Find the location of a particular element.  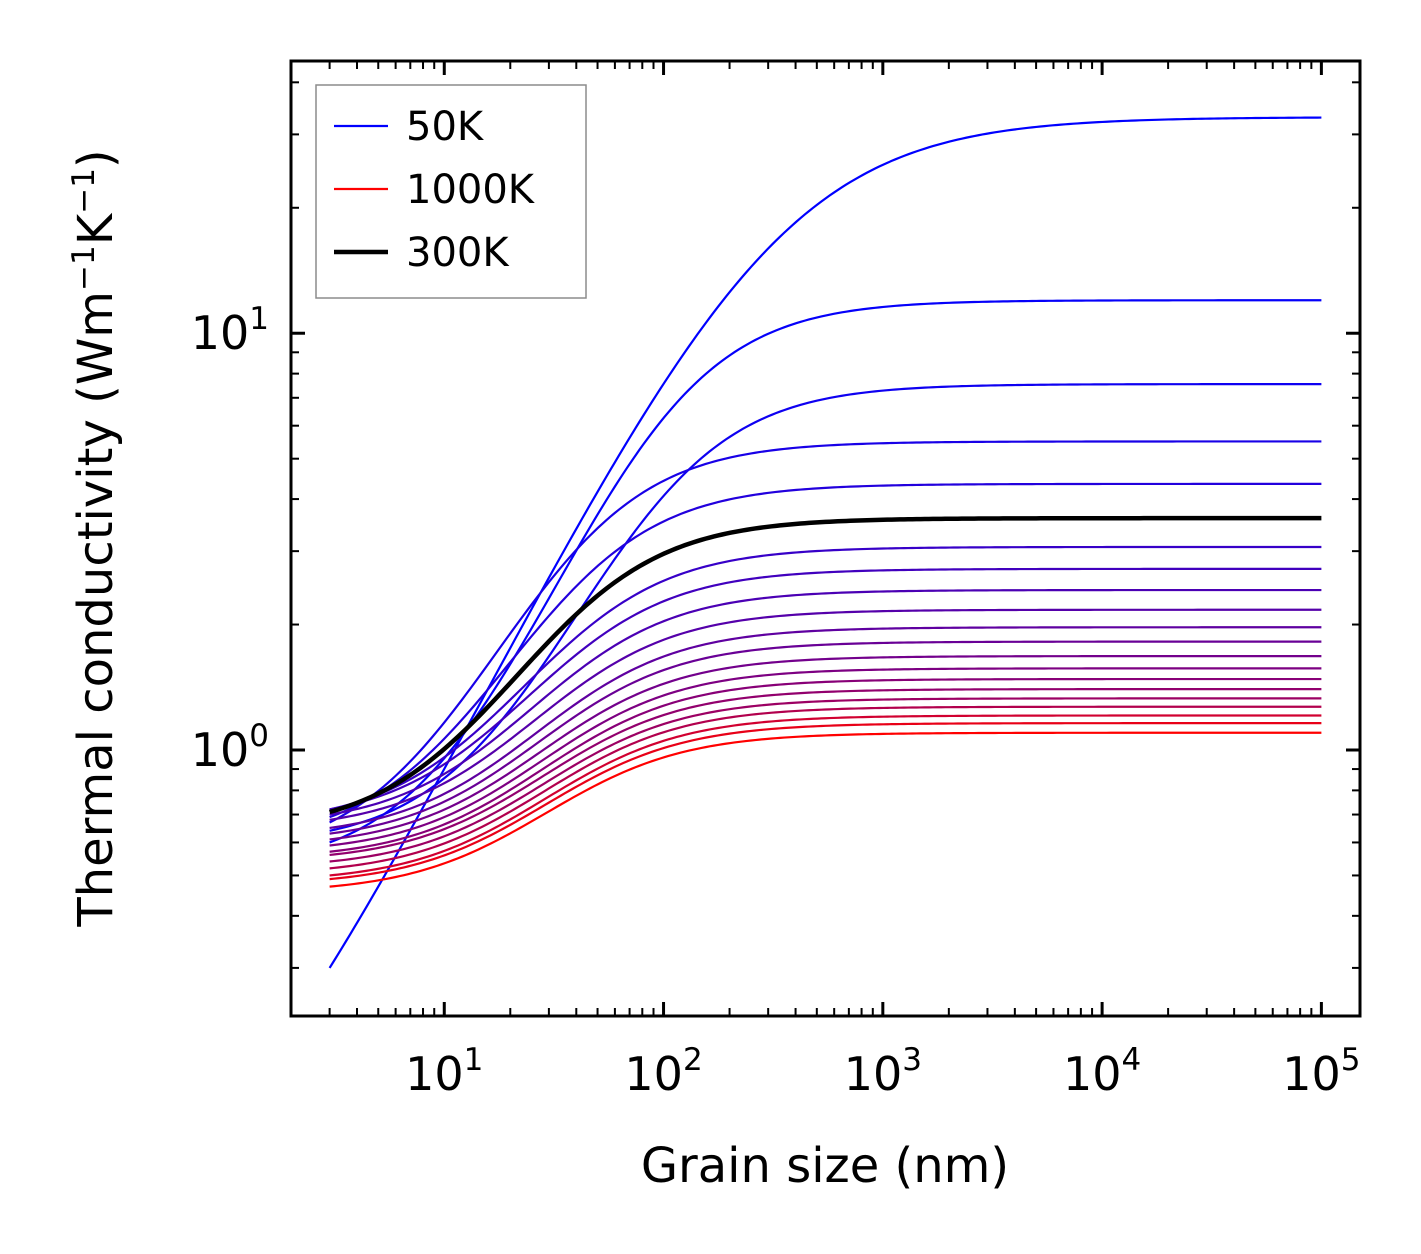

series-line-1000K is located at coordinates (825, 809).